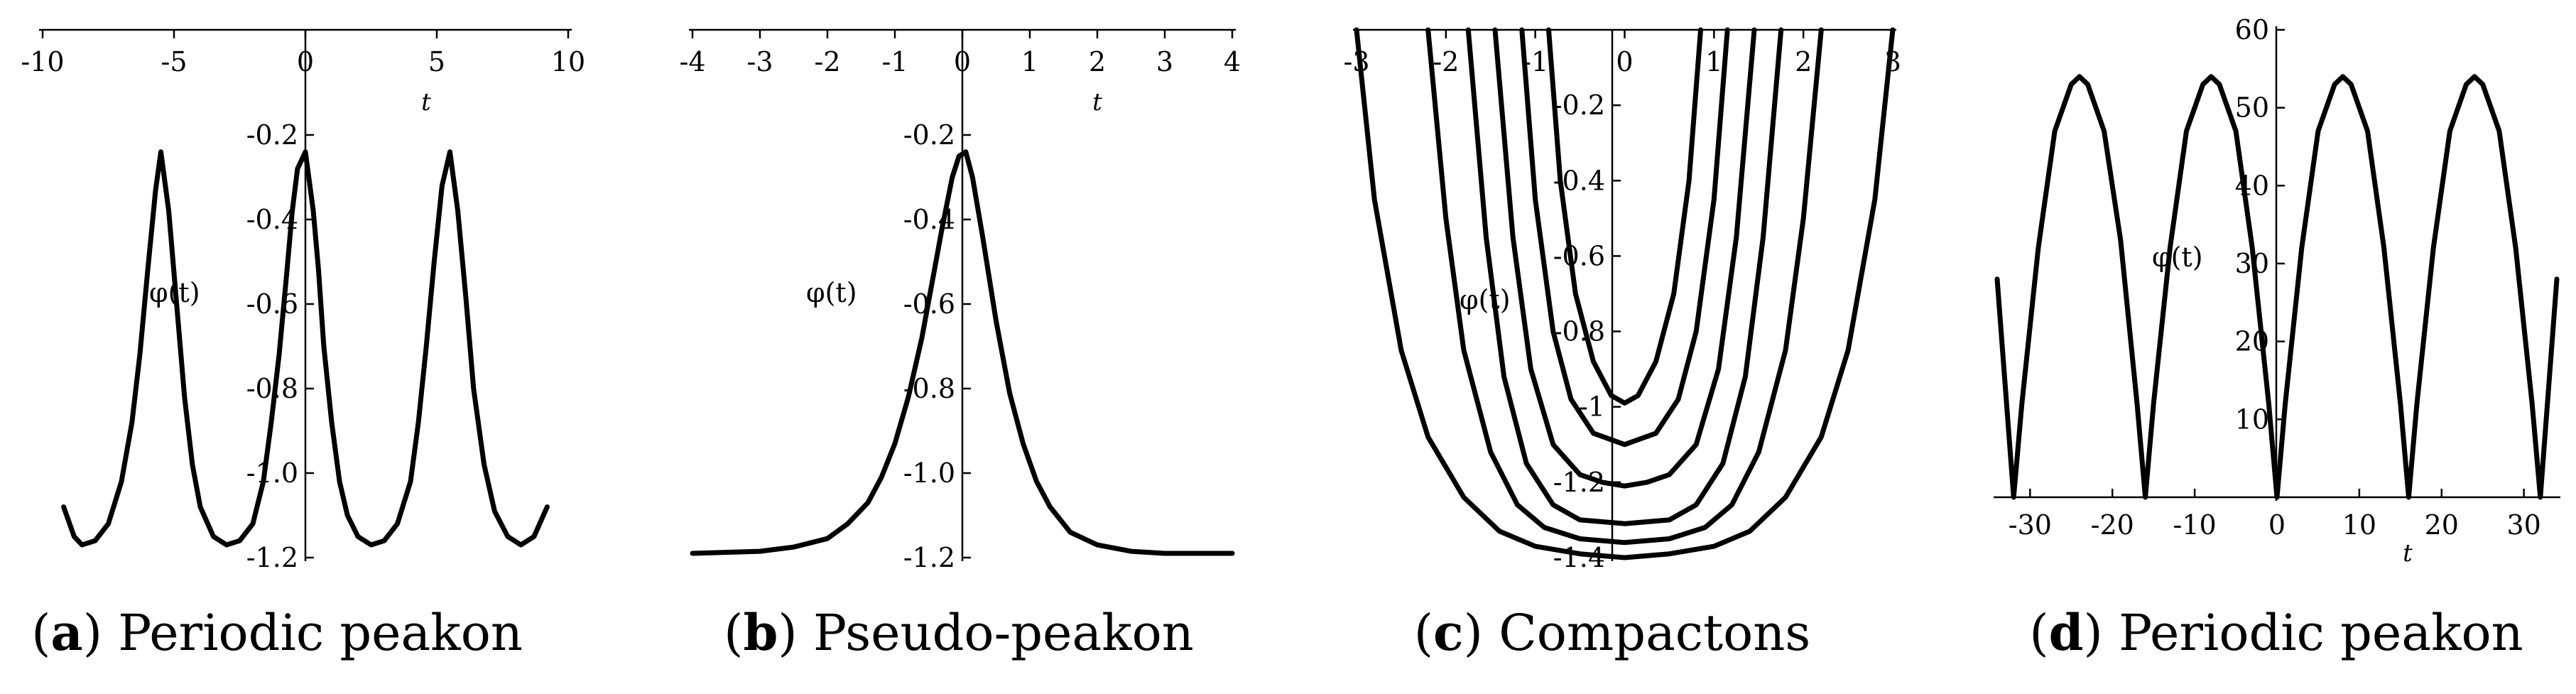  What do you see at coordinates (272, 304) in the screenshot?
I see `y-tick-label-a: -0.6` at bounding box center [272, 304].